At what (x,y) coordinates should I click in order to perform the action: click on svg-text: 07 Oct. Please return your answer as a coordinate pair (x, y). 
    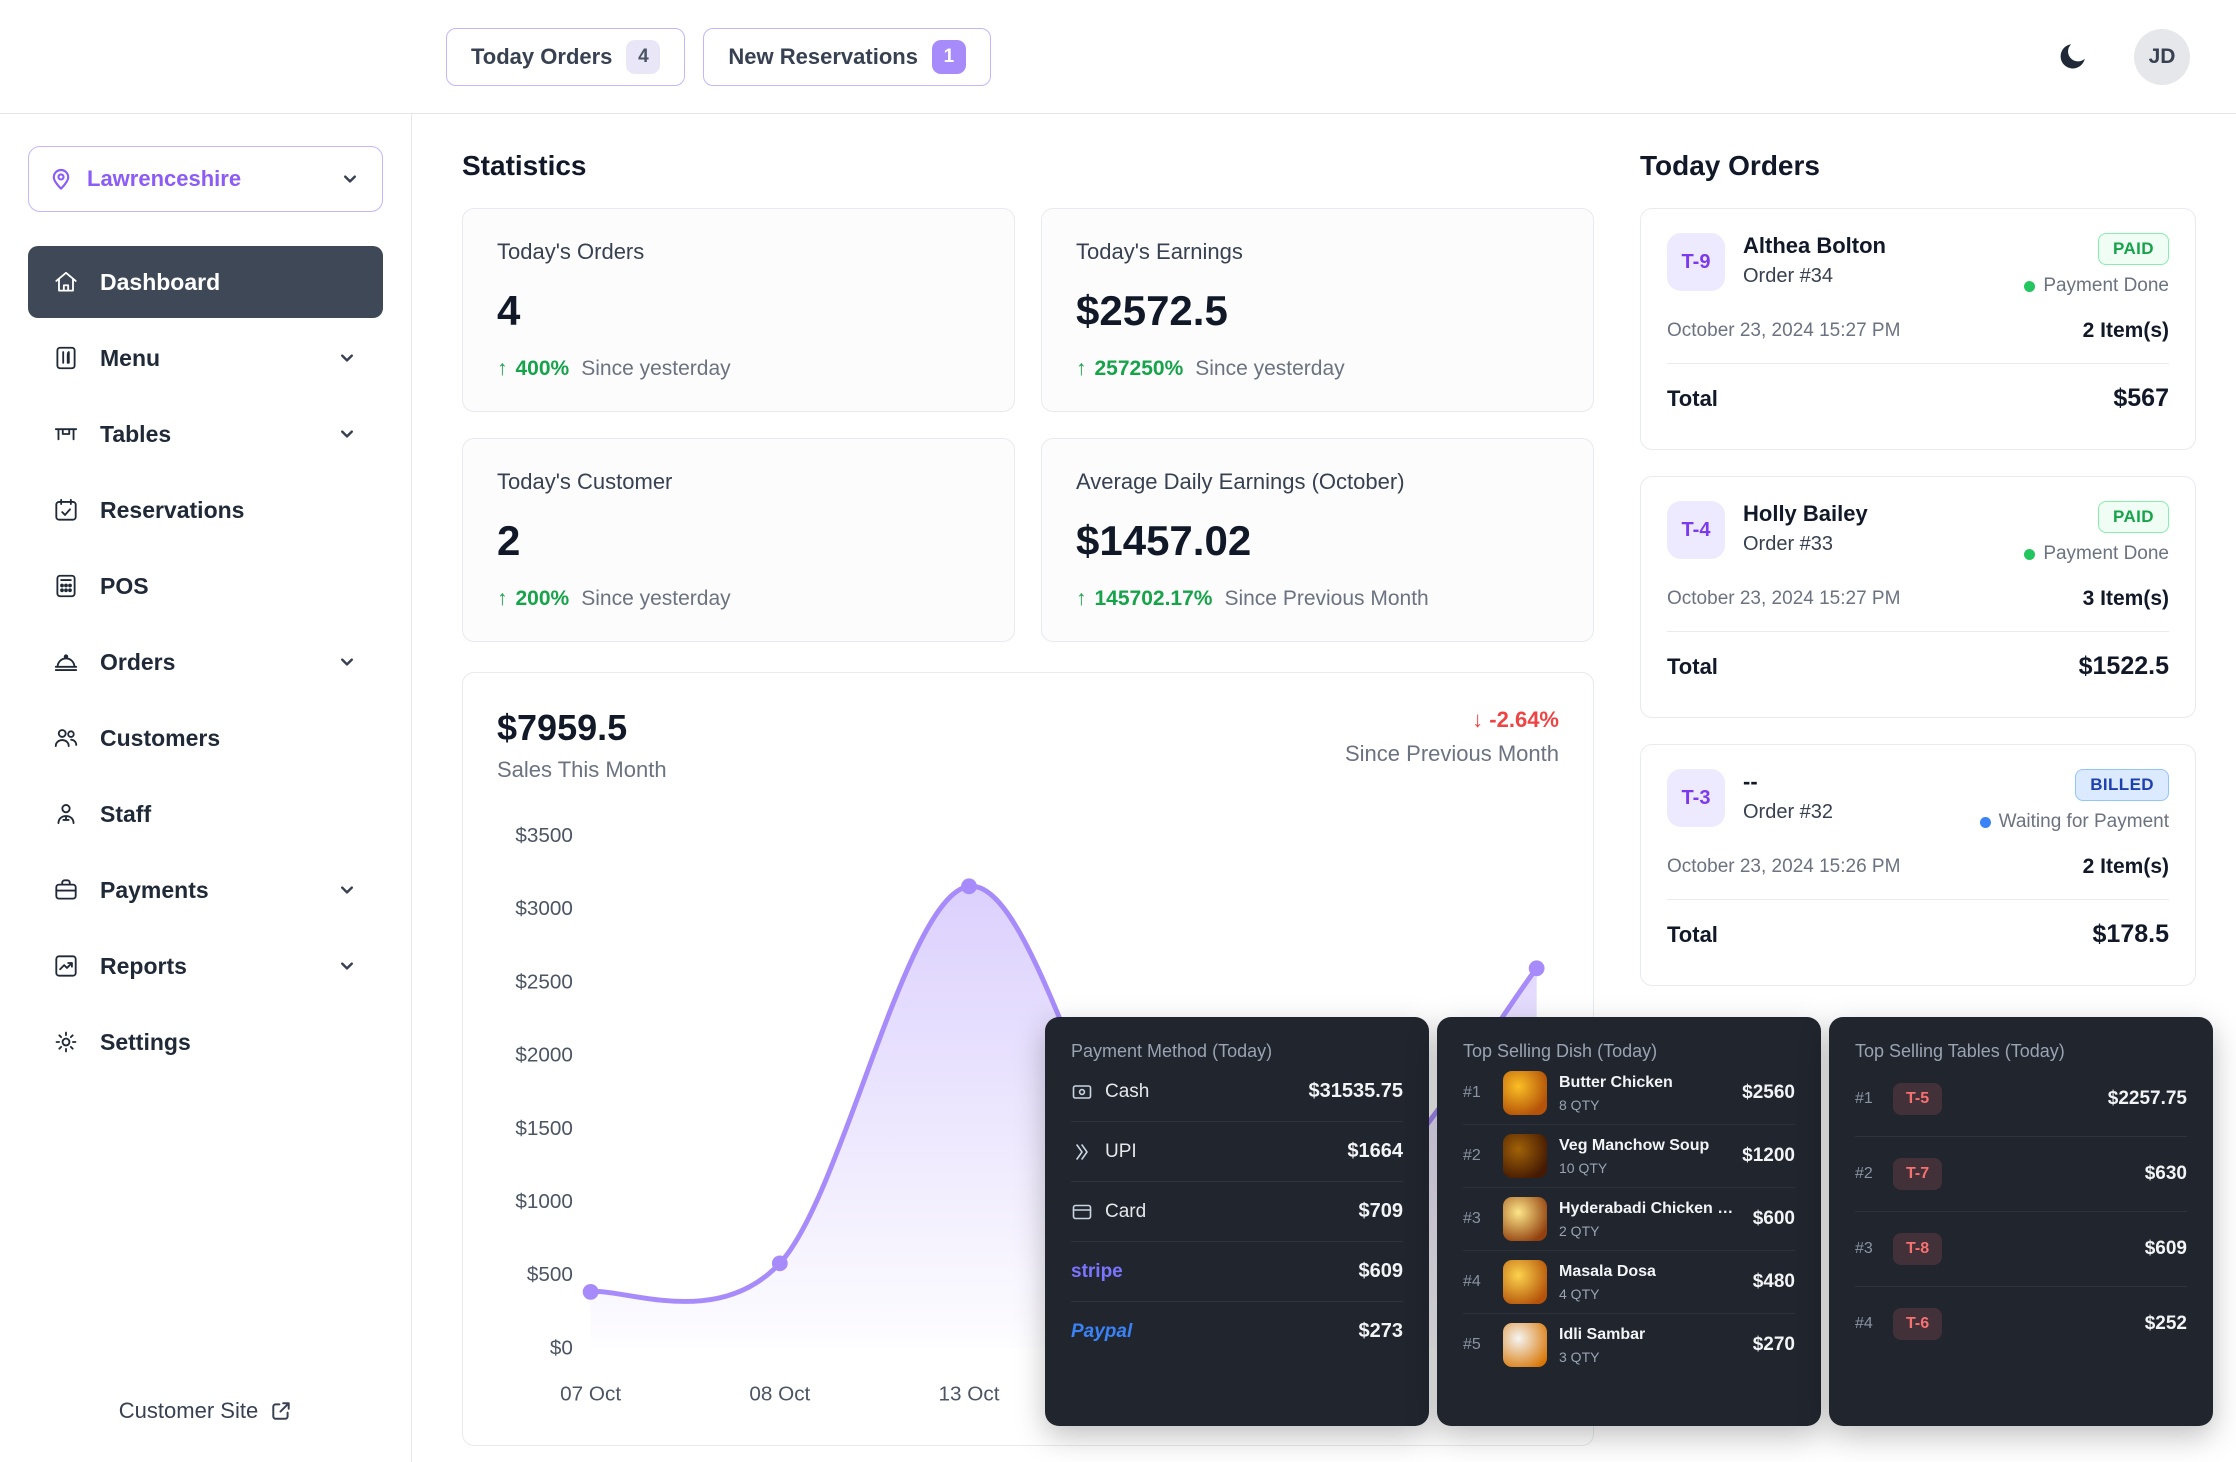
    Looking at the image, I should click on (590, 1394).